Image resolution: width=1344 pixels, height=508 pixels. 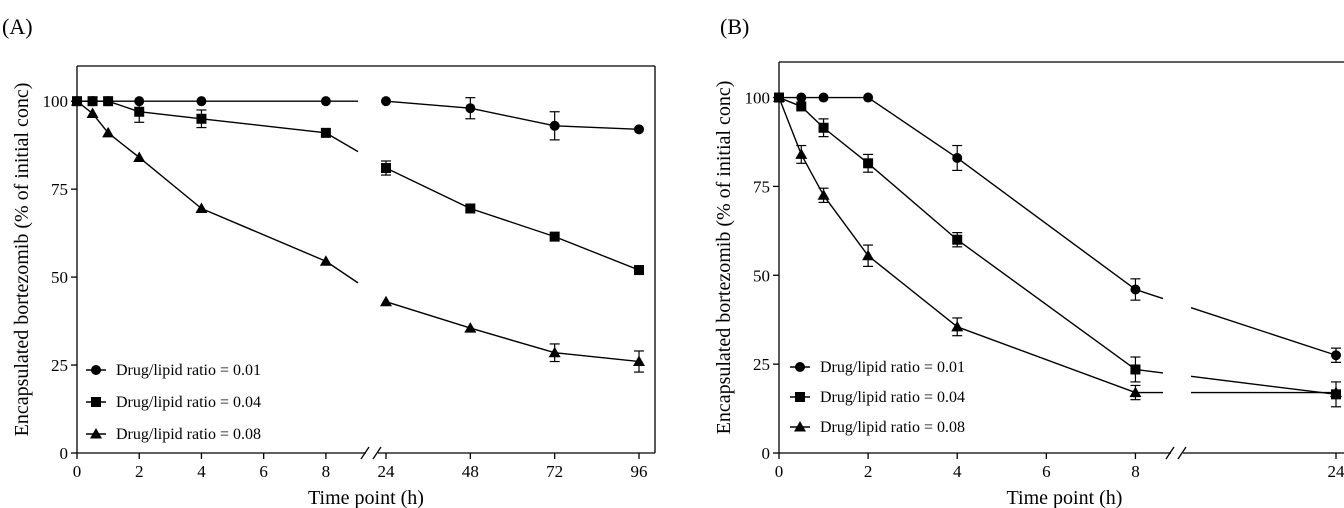 What do you see at coordinates (387, 471) in the screenshot?
I see `x-tick-label: 24` at bounding box center [387, 471].